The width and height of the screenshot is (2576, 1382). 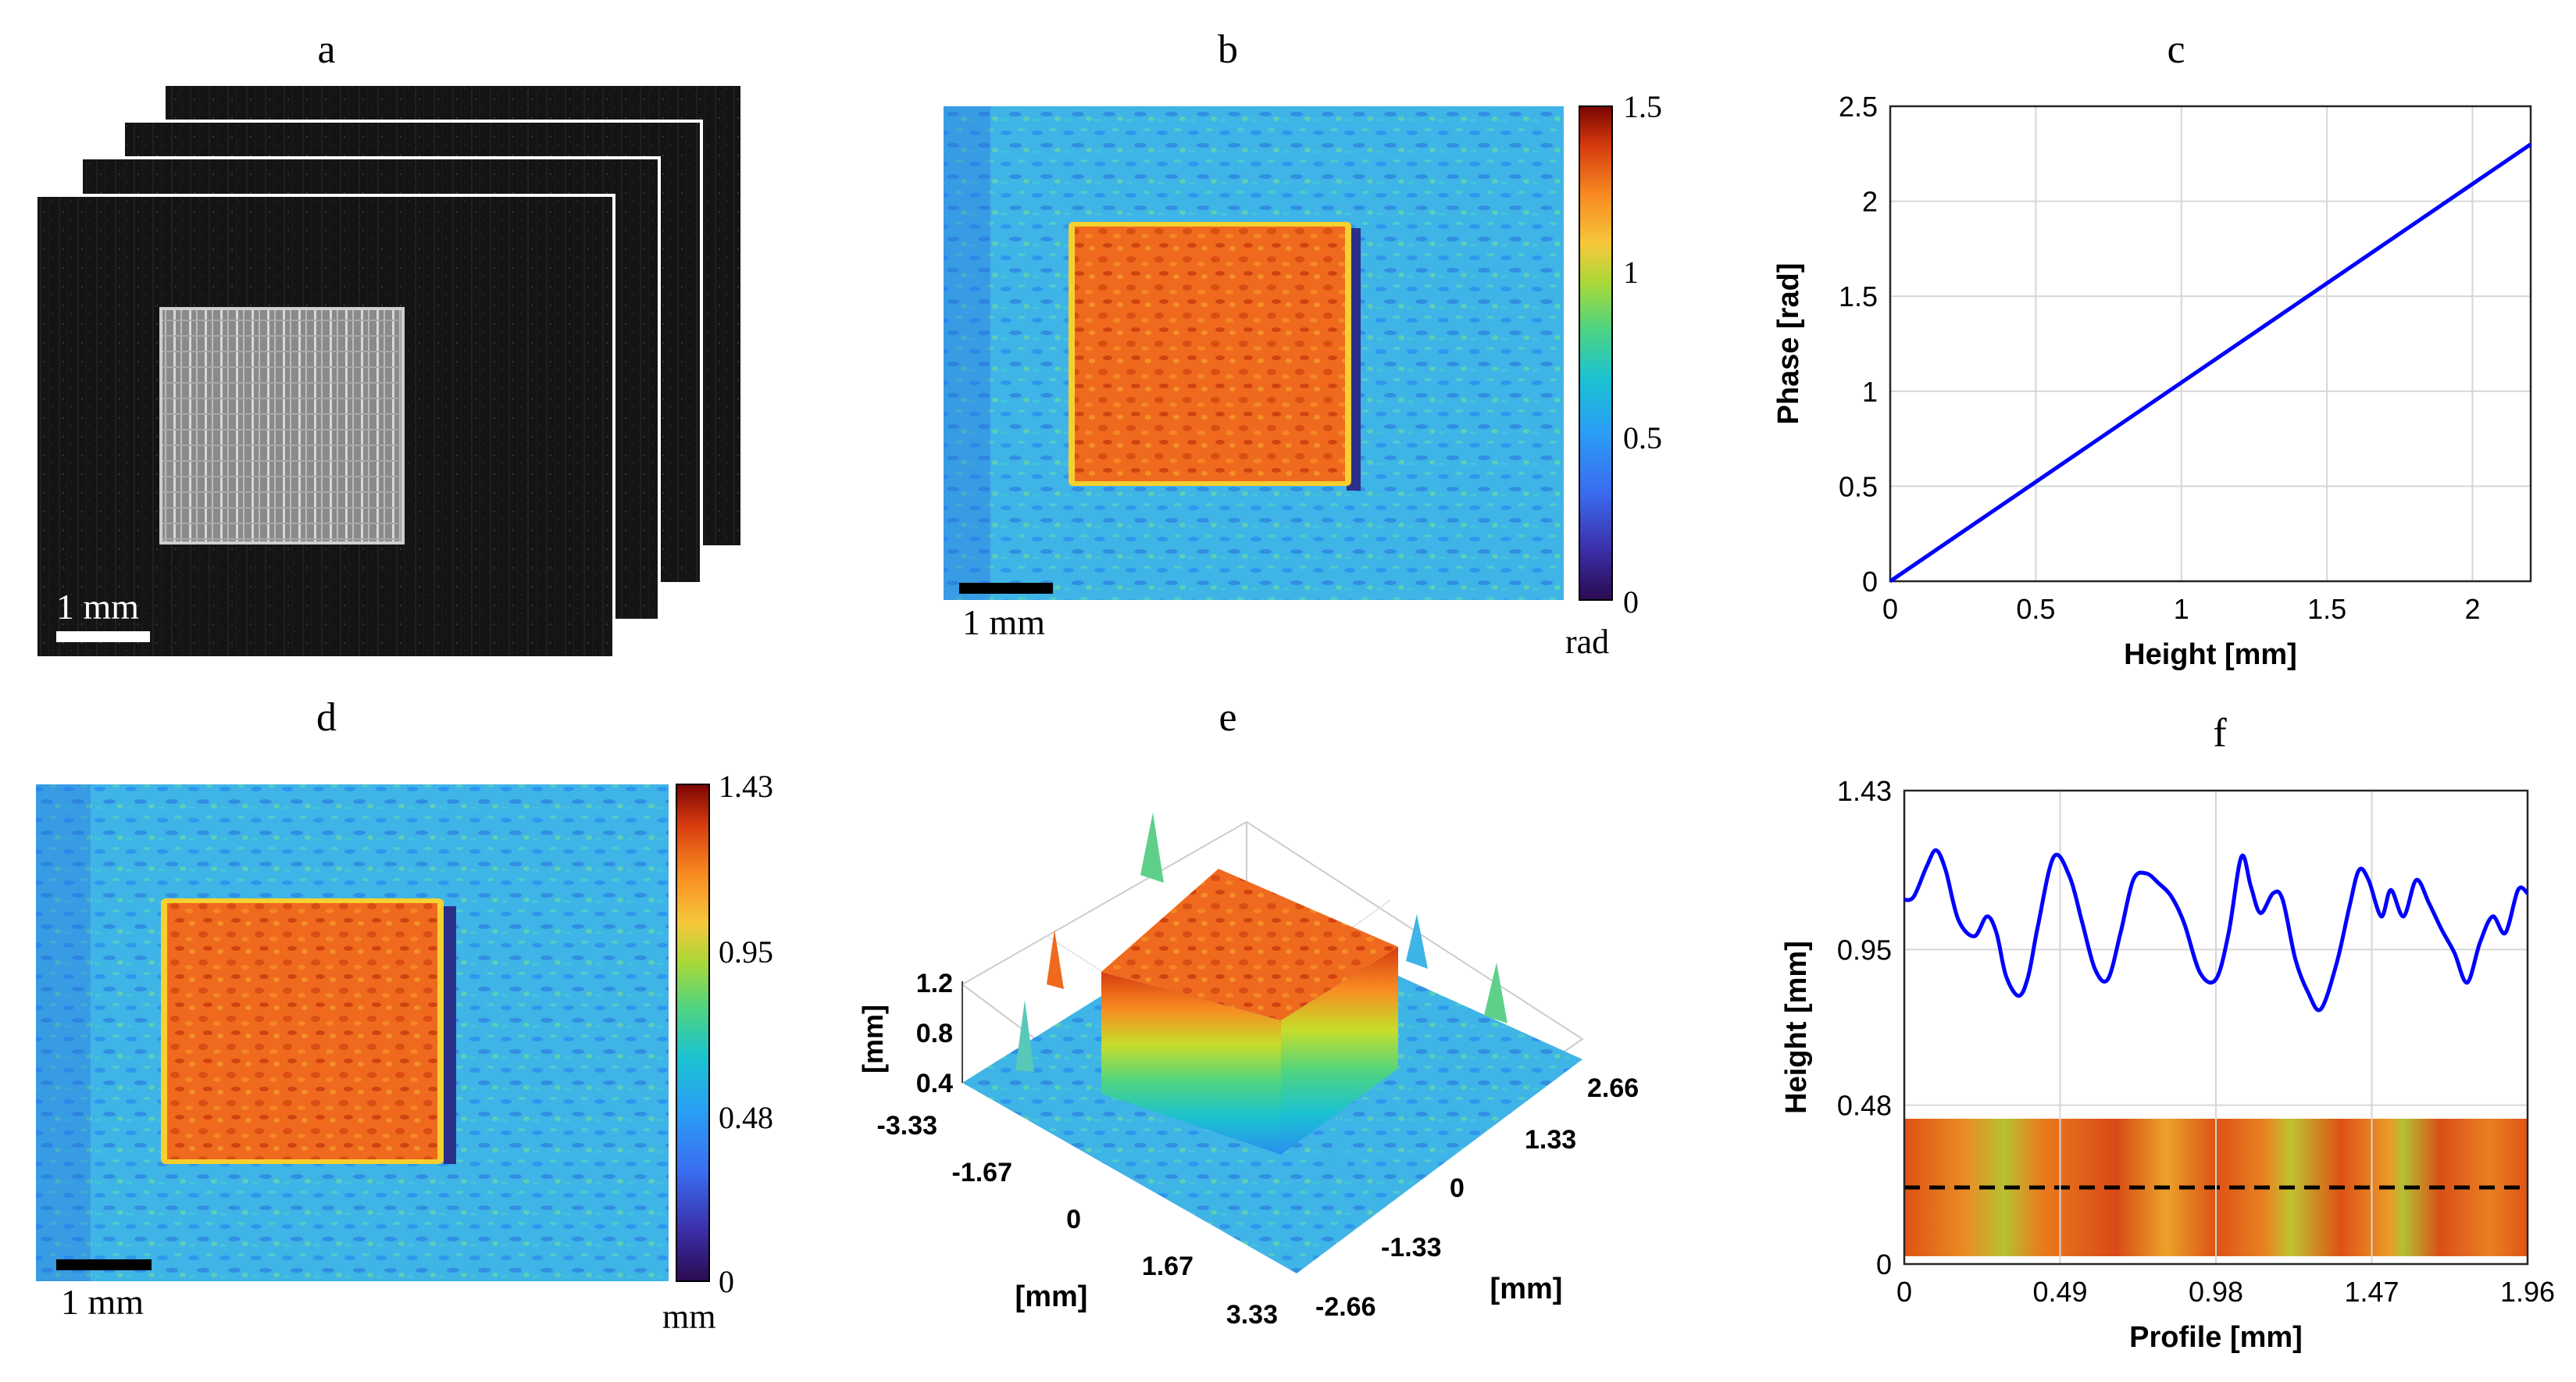 I want to click on scale-bar-label-b: 1 mm, so click(x=1003, y=622).